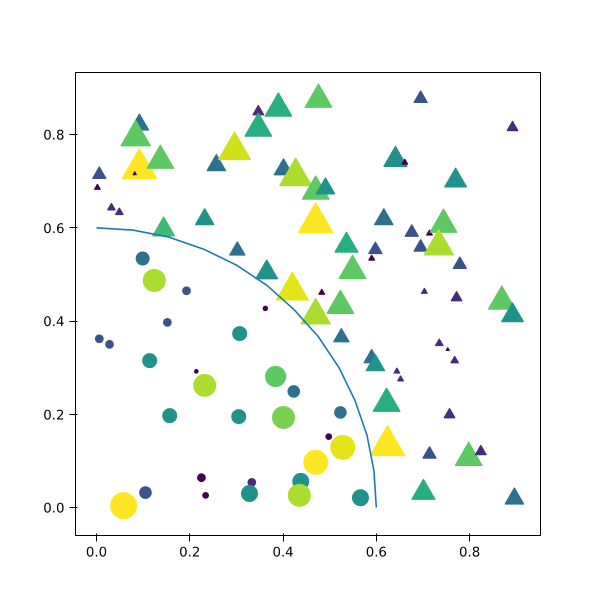 The image size is (600, 600). I want to click on y-tick-label: 0.0, so click(54, 509).